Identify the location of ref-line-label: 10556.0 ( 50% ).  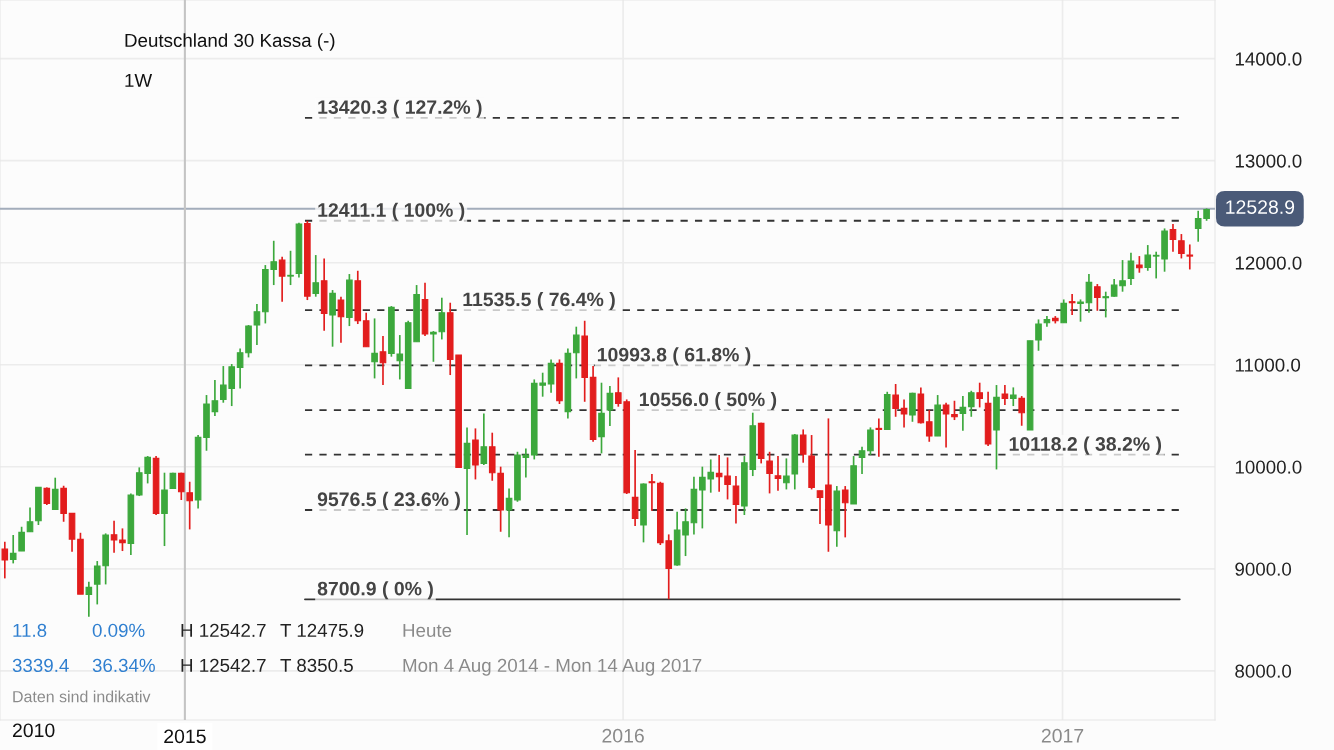
(708, 401).